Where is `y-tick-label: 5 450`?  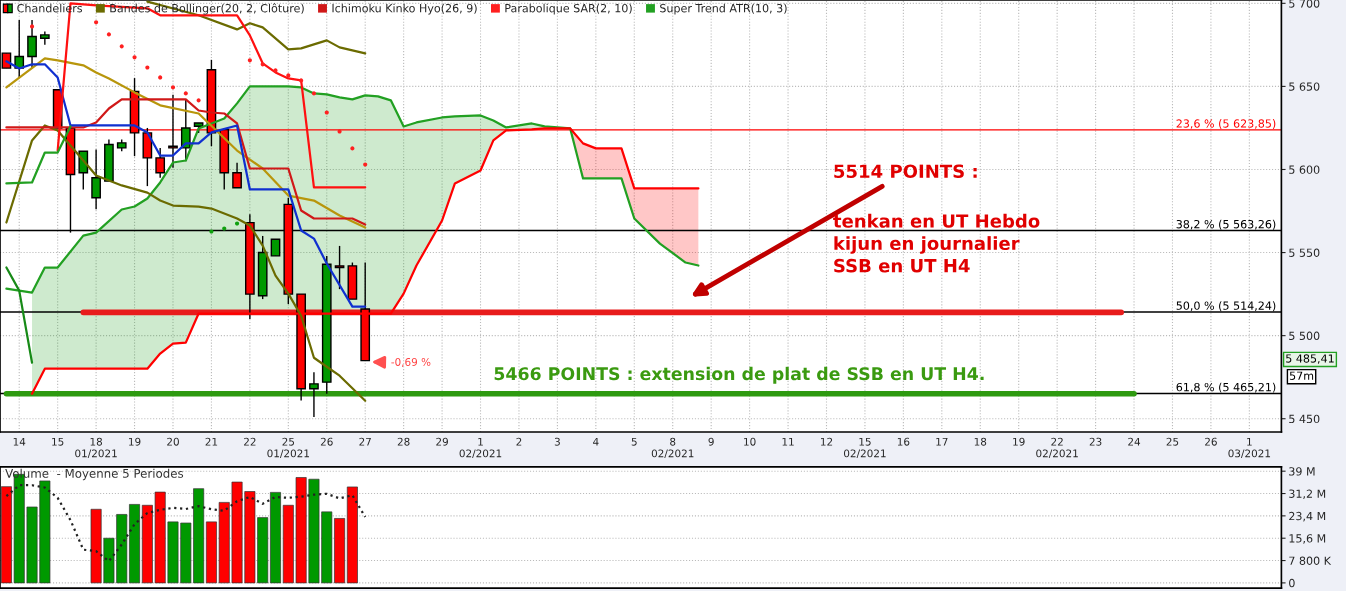 y-tick-label: 5 450 is located at coordinates (1304, 419).